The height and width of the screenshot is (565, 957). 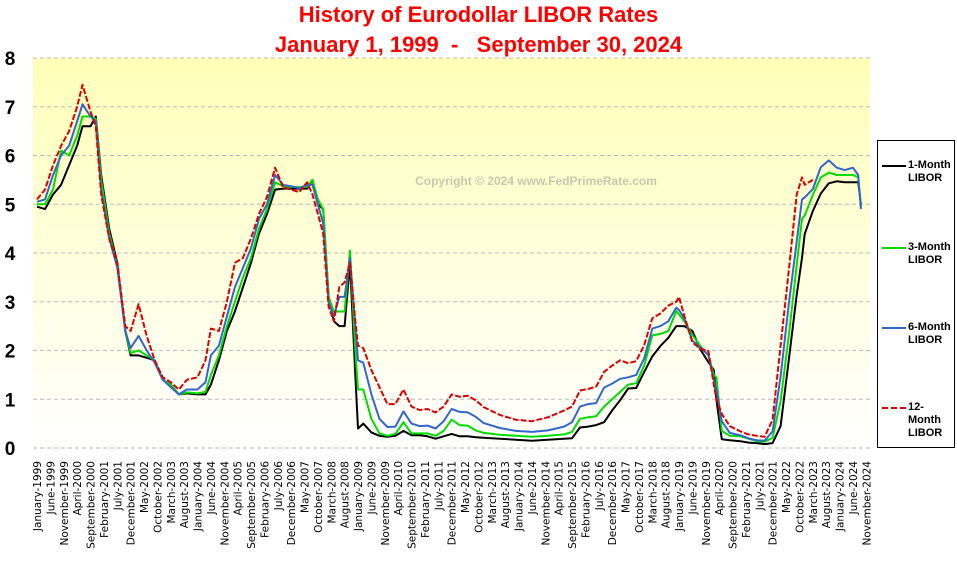 What do you see at coordinates (10, 449) in the screenshot?
I see `y-tick-label: 0` at bounding box center [10, 449].